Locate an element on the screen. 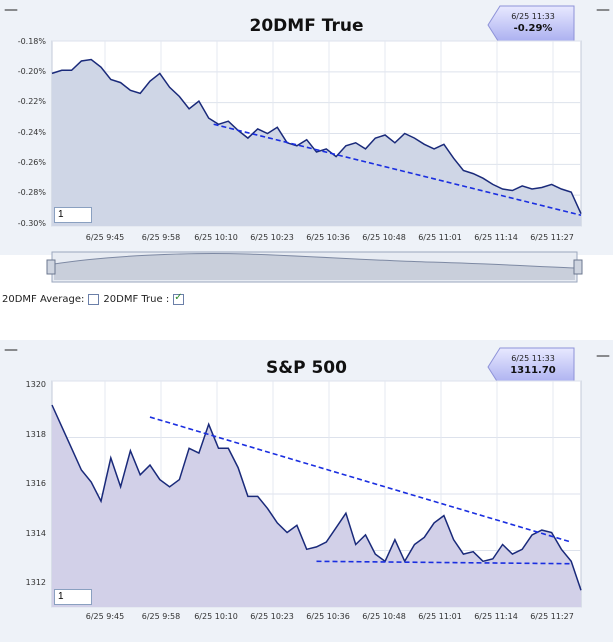 This screenshot has width=613, height=642. chart1-ytick: -0.18% is located at coordinates (31, 41).